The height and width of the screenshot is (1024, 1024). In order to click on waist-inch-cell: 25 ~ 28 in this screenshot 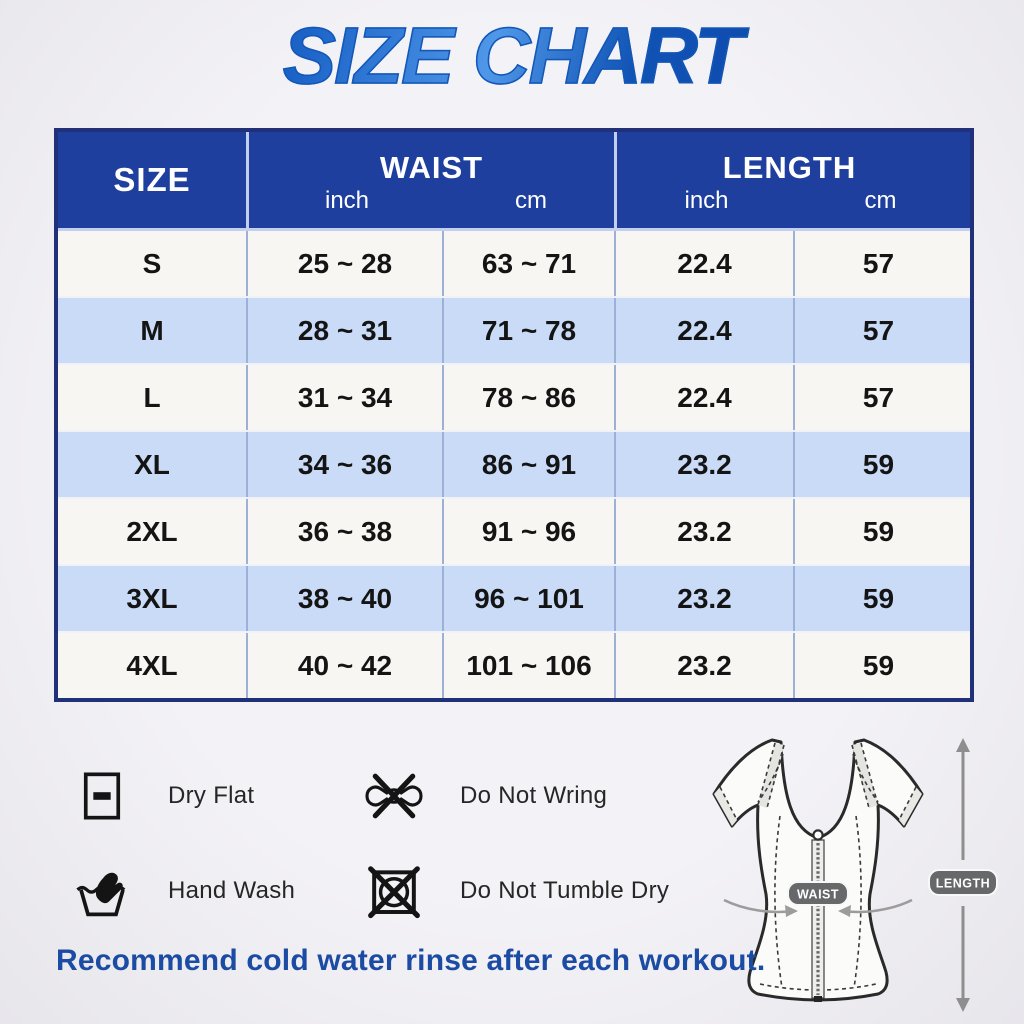, I will do `click(344, 263)`.